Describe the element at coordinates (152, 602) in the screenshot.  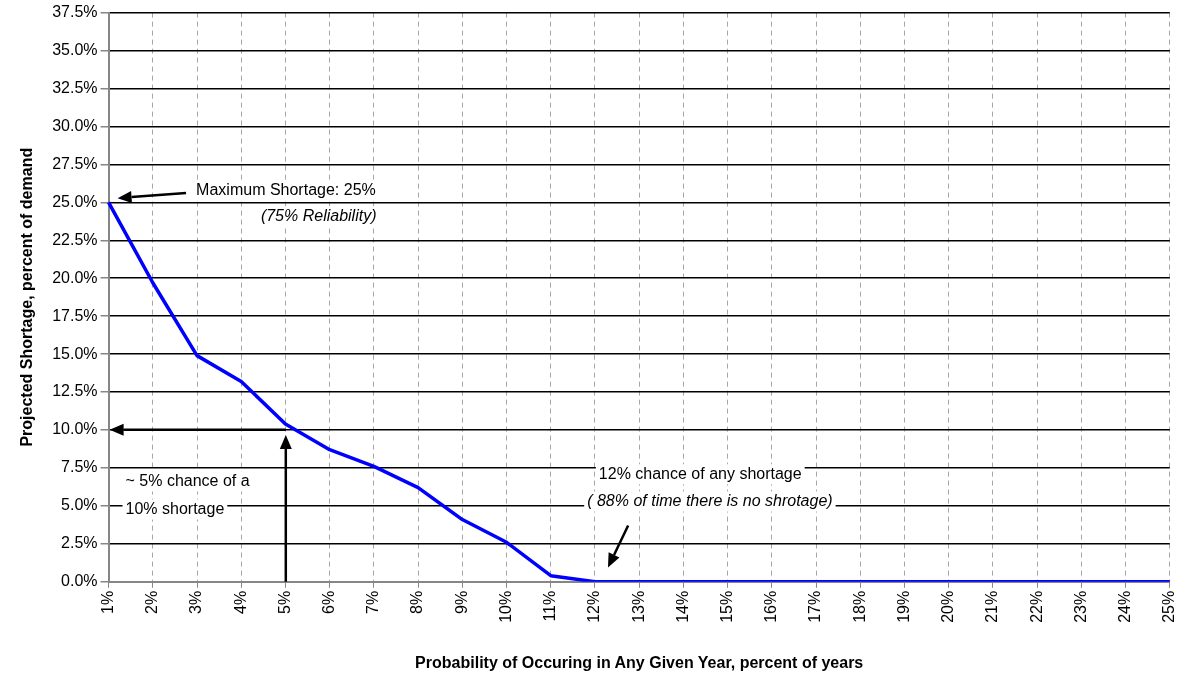
I see `x-tick-label: 2%` at that location.